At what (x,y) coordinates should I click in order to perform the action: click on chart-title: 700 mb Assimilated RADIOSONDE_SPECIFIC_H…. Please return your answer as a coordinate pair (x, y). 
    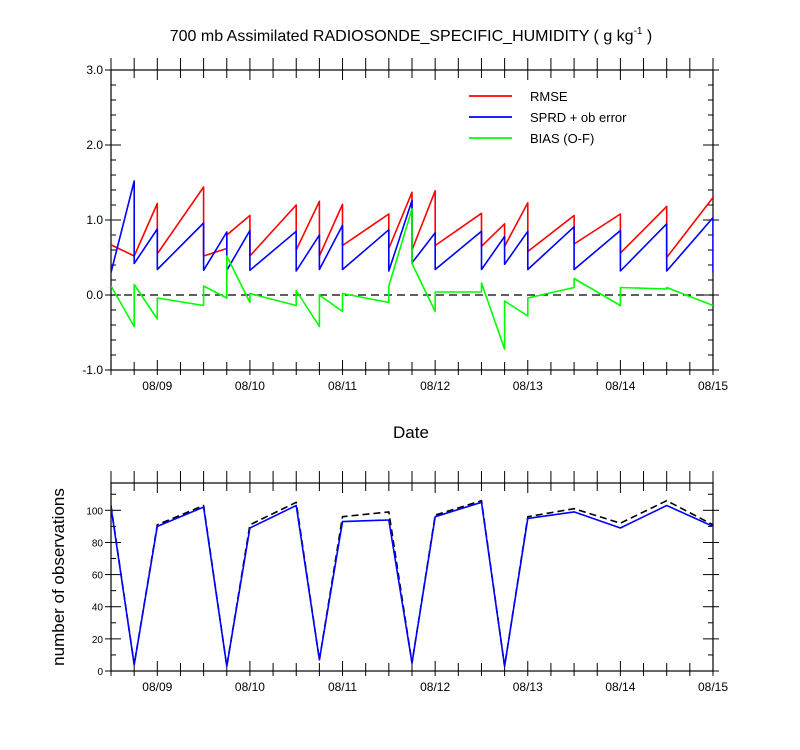
    Looking at the image, I should click on (411, 35).